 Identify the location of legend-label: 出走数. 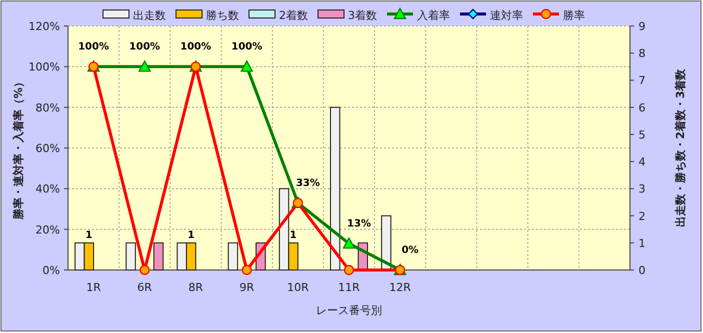
(149, 15).